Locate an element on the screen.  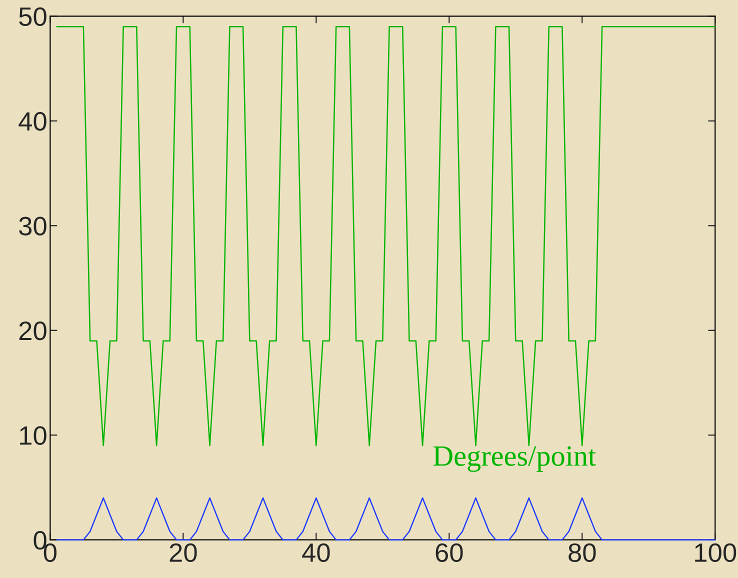
y-tick-label: 40 is located at coordinates (32, 121).